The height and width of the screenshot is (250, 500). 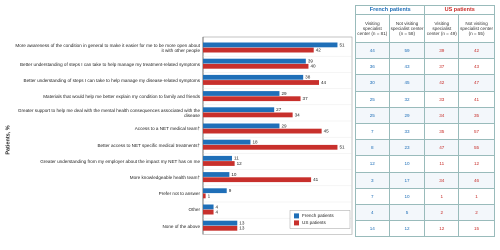 I want to click on value-label: 39, so click(x=311, y=61).